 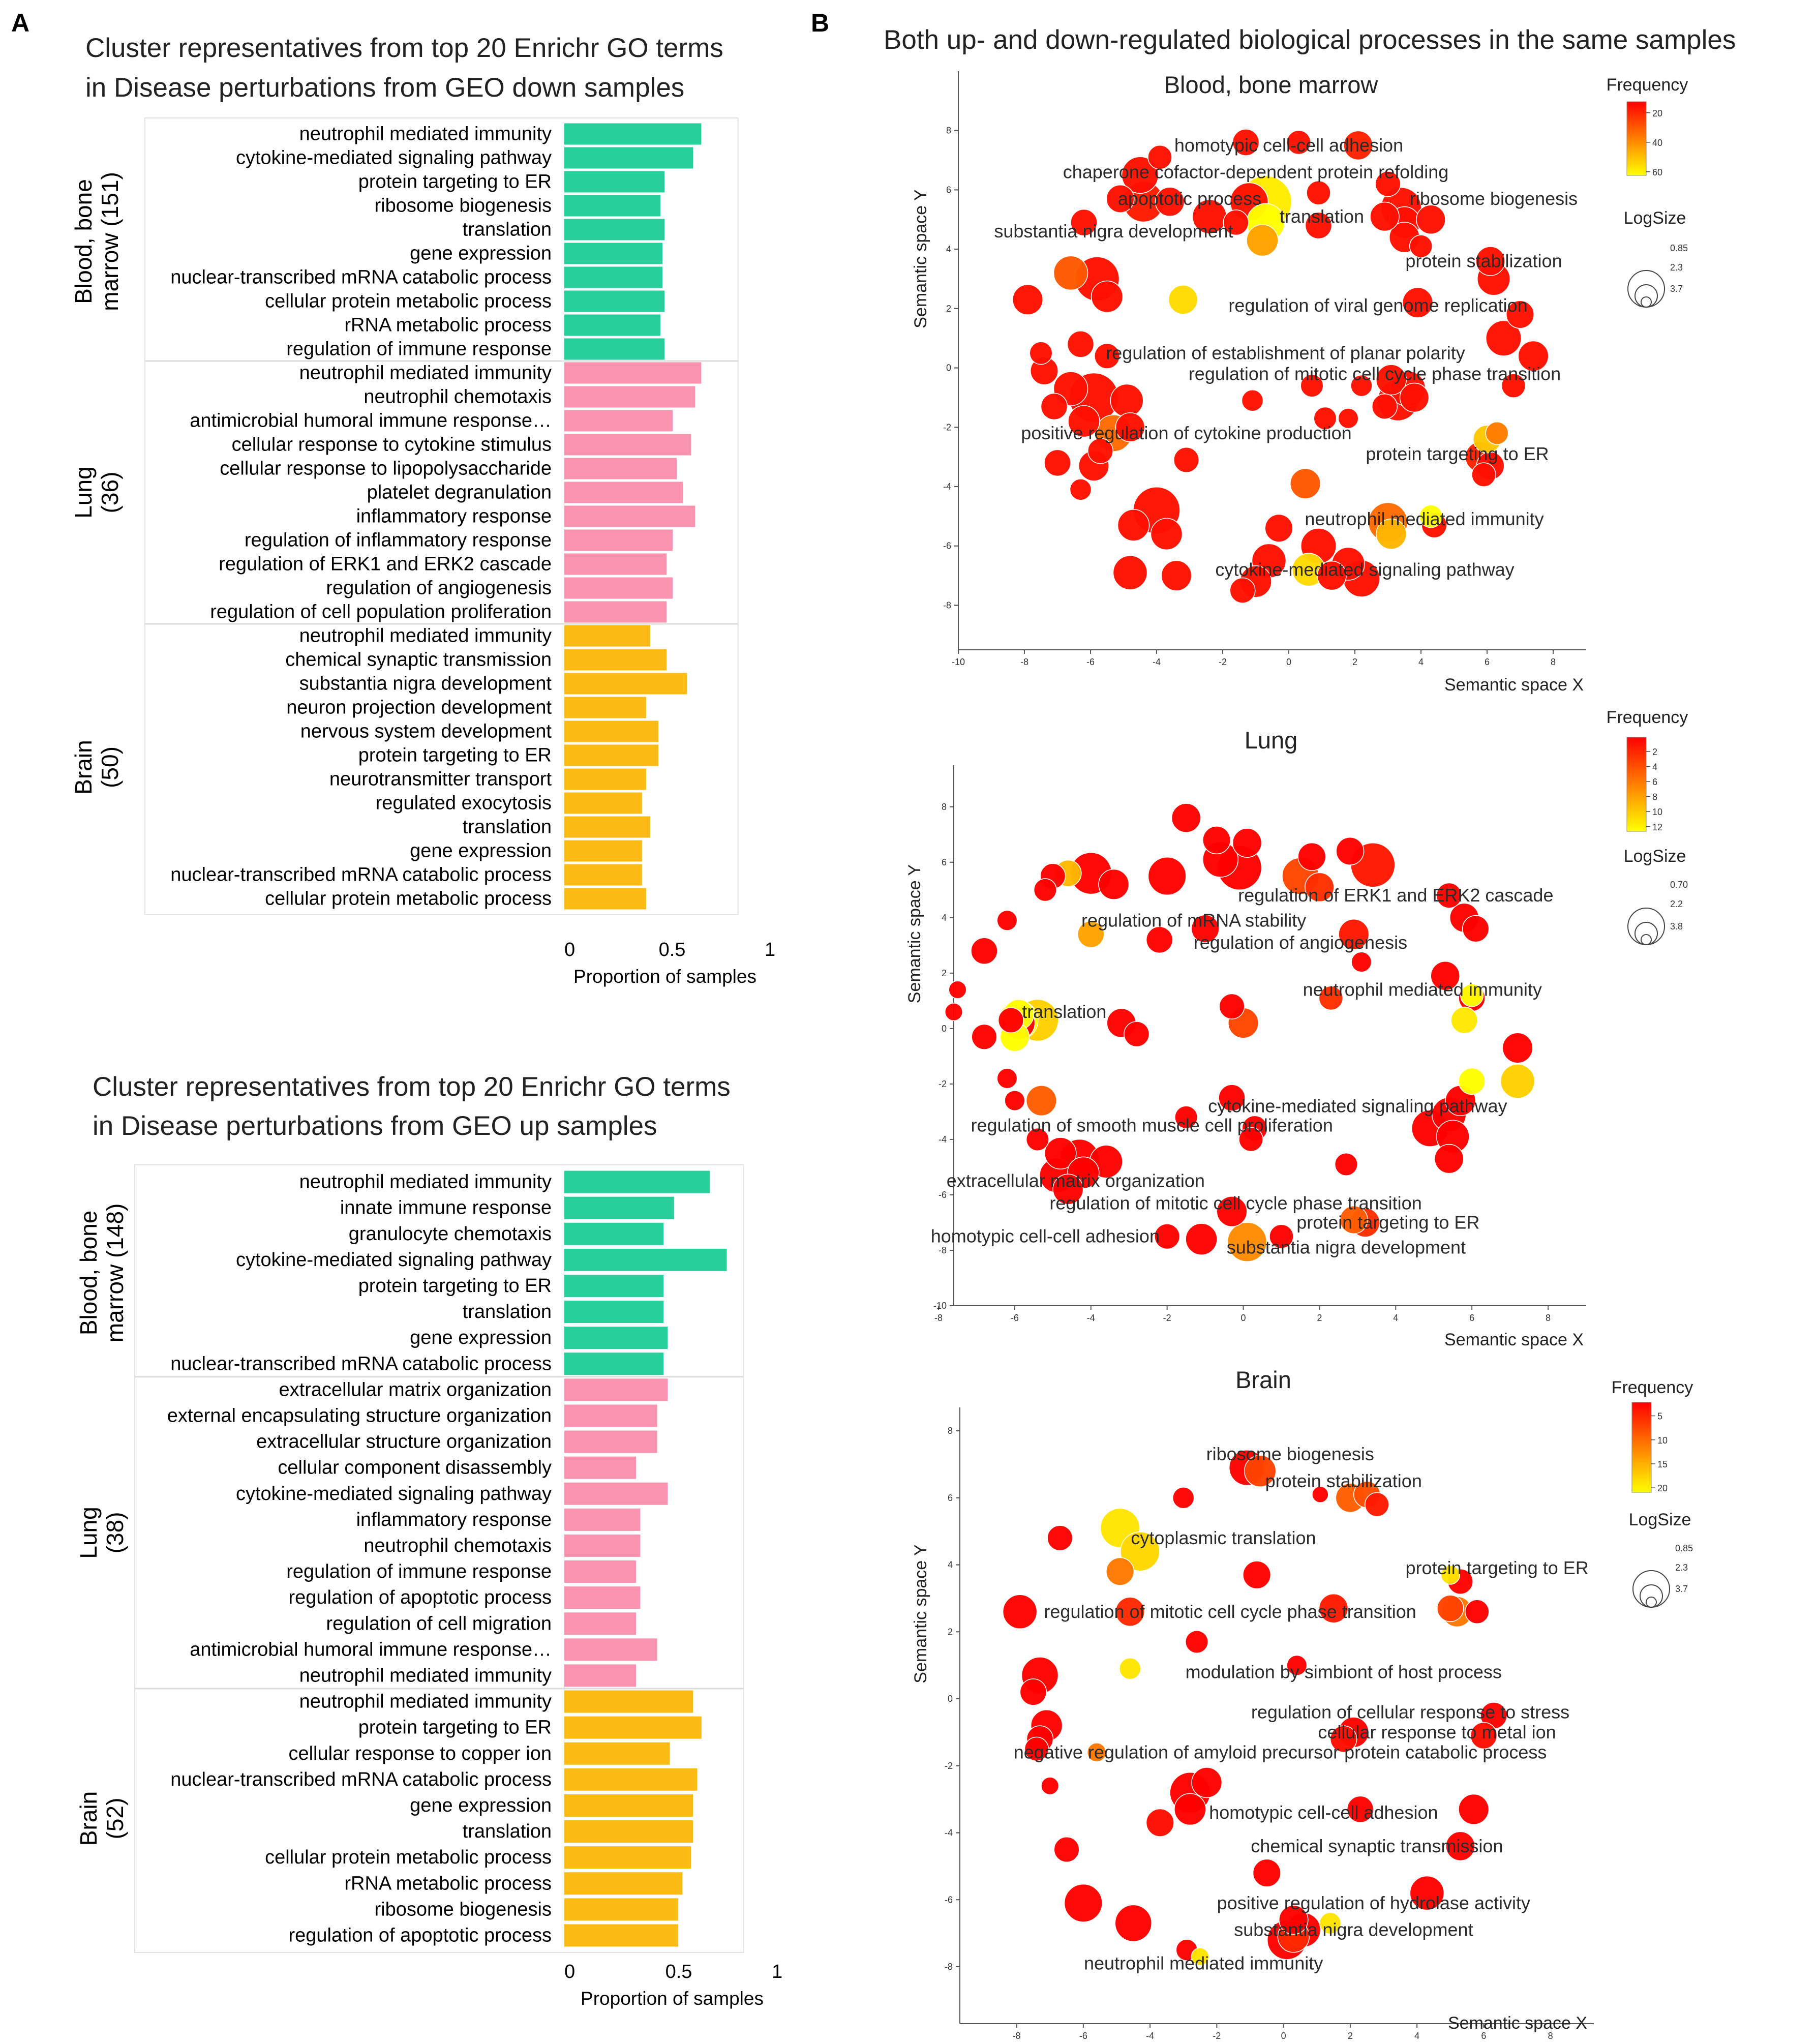 I want to click on x-tick-label: 8, so click(x=1550, y=2036).